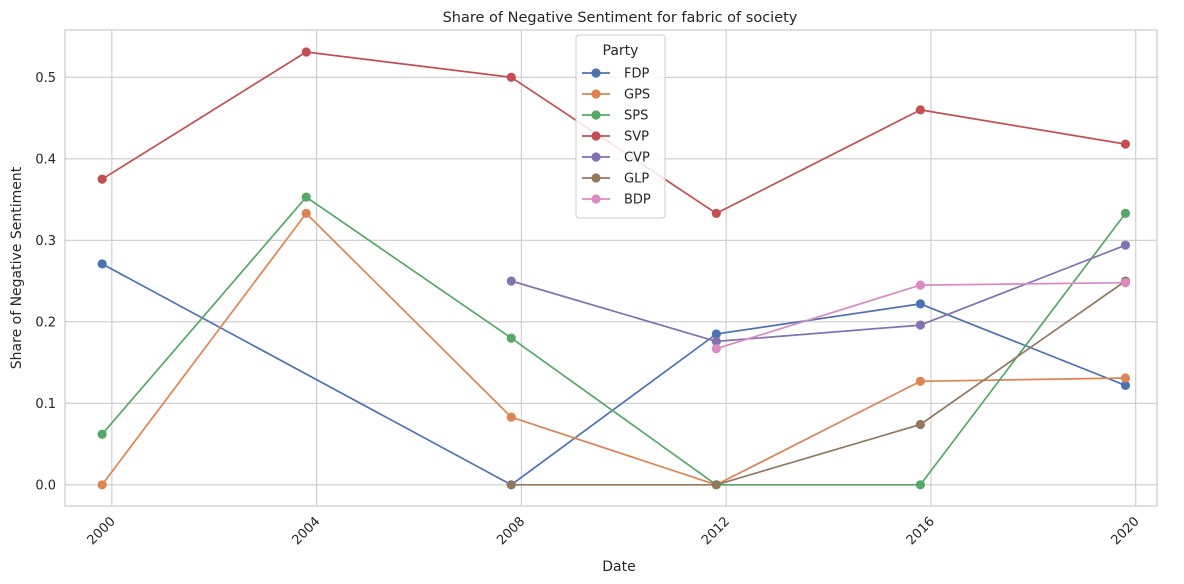 This screenshot has width=1184, height=584. Describe the element at coordinates (921, 531) in the screenshot. I see `x-tick-label: 2016` at that location.